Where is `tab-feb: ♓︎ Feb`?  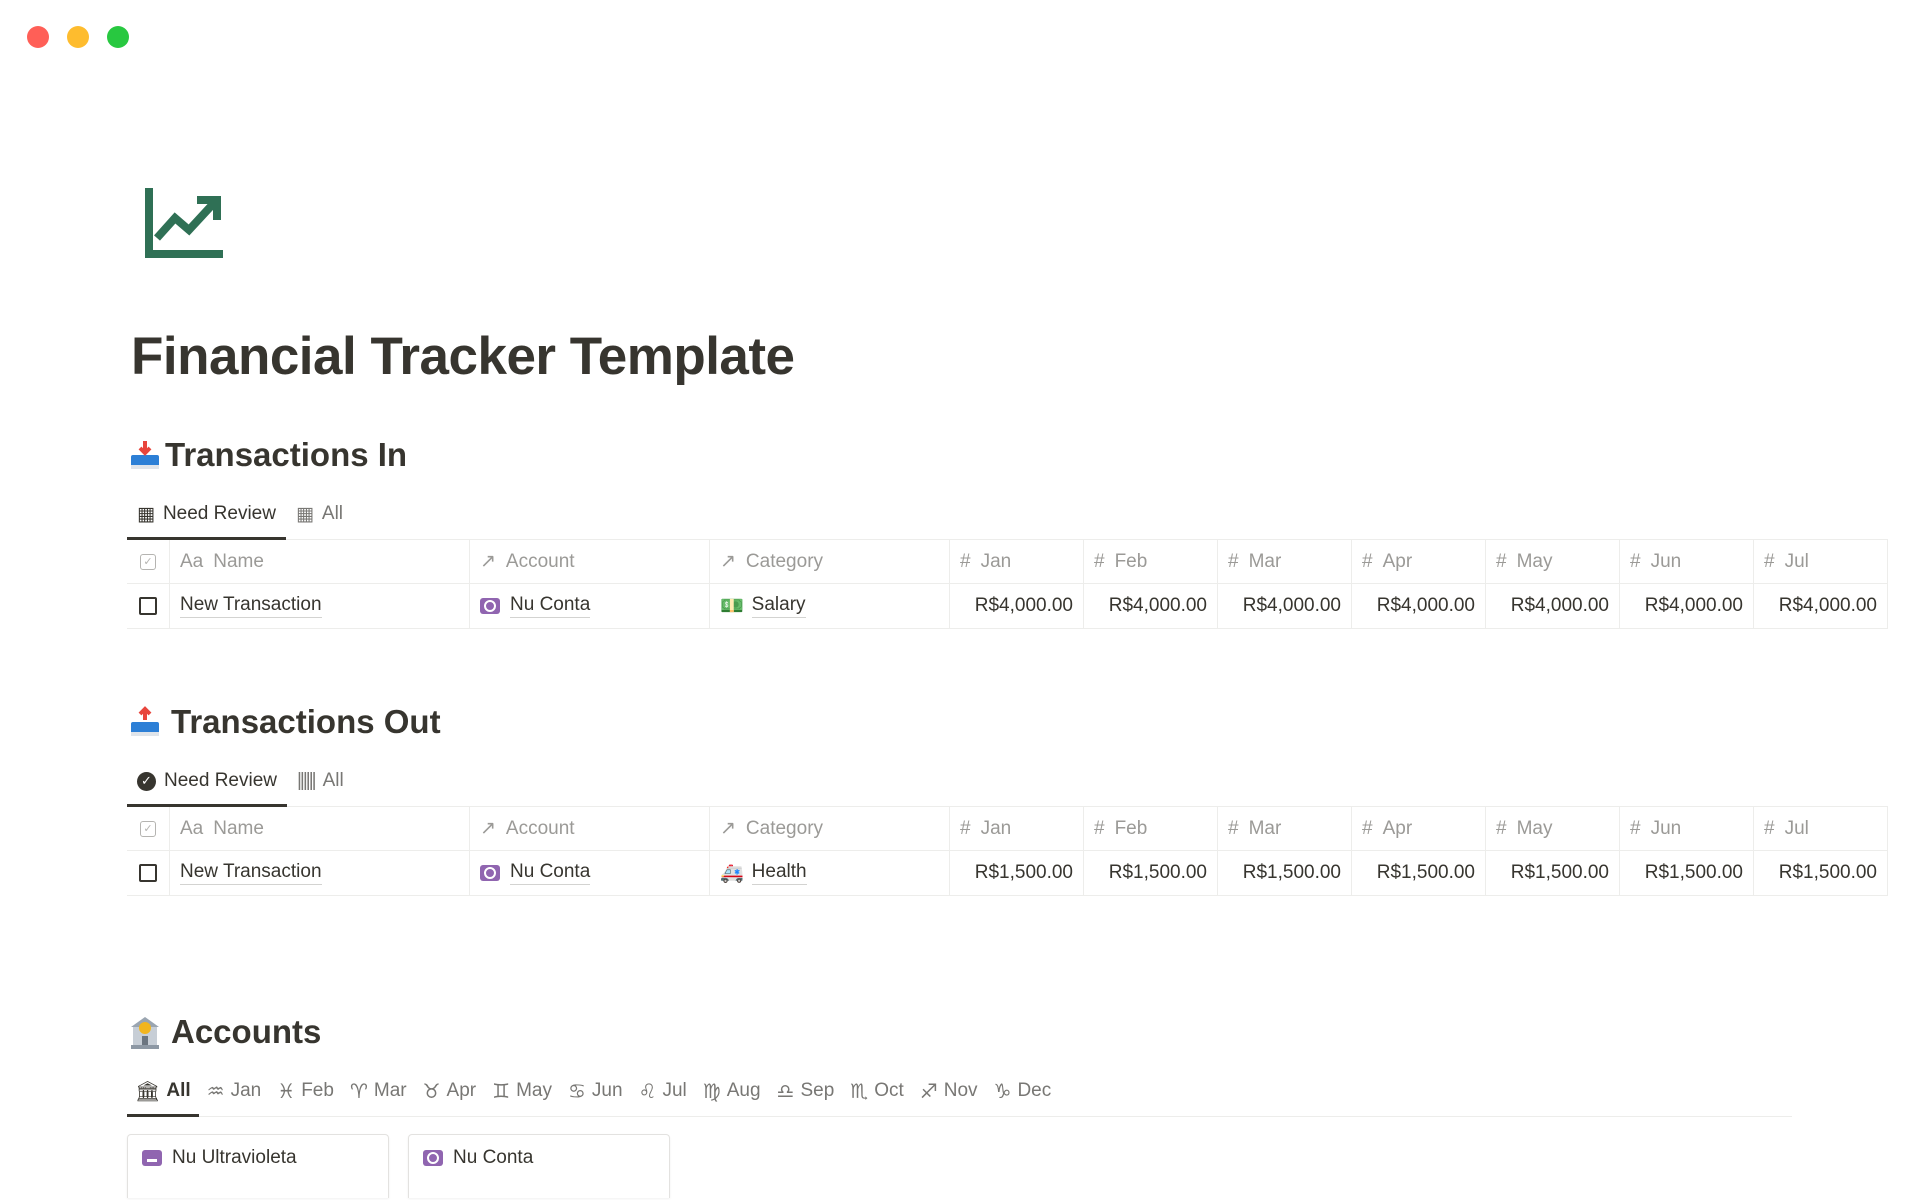 tab-feb: ♓︎ Feb is located at coordinates (305, 1091).